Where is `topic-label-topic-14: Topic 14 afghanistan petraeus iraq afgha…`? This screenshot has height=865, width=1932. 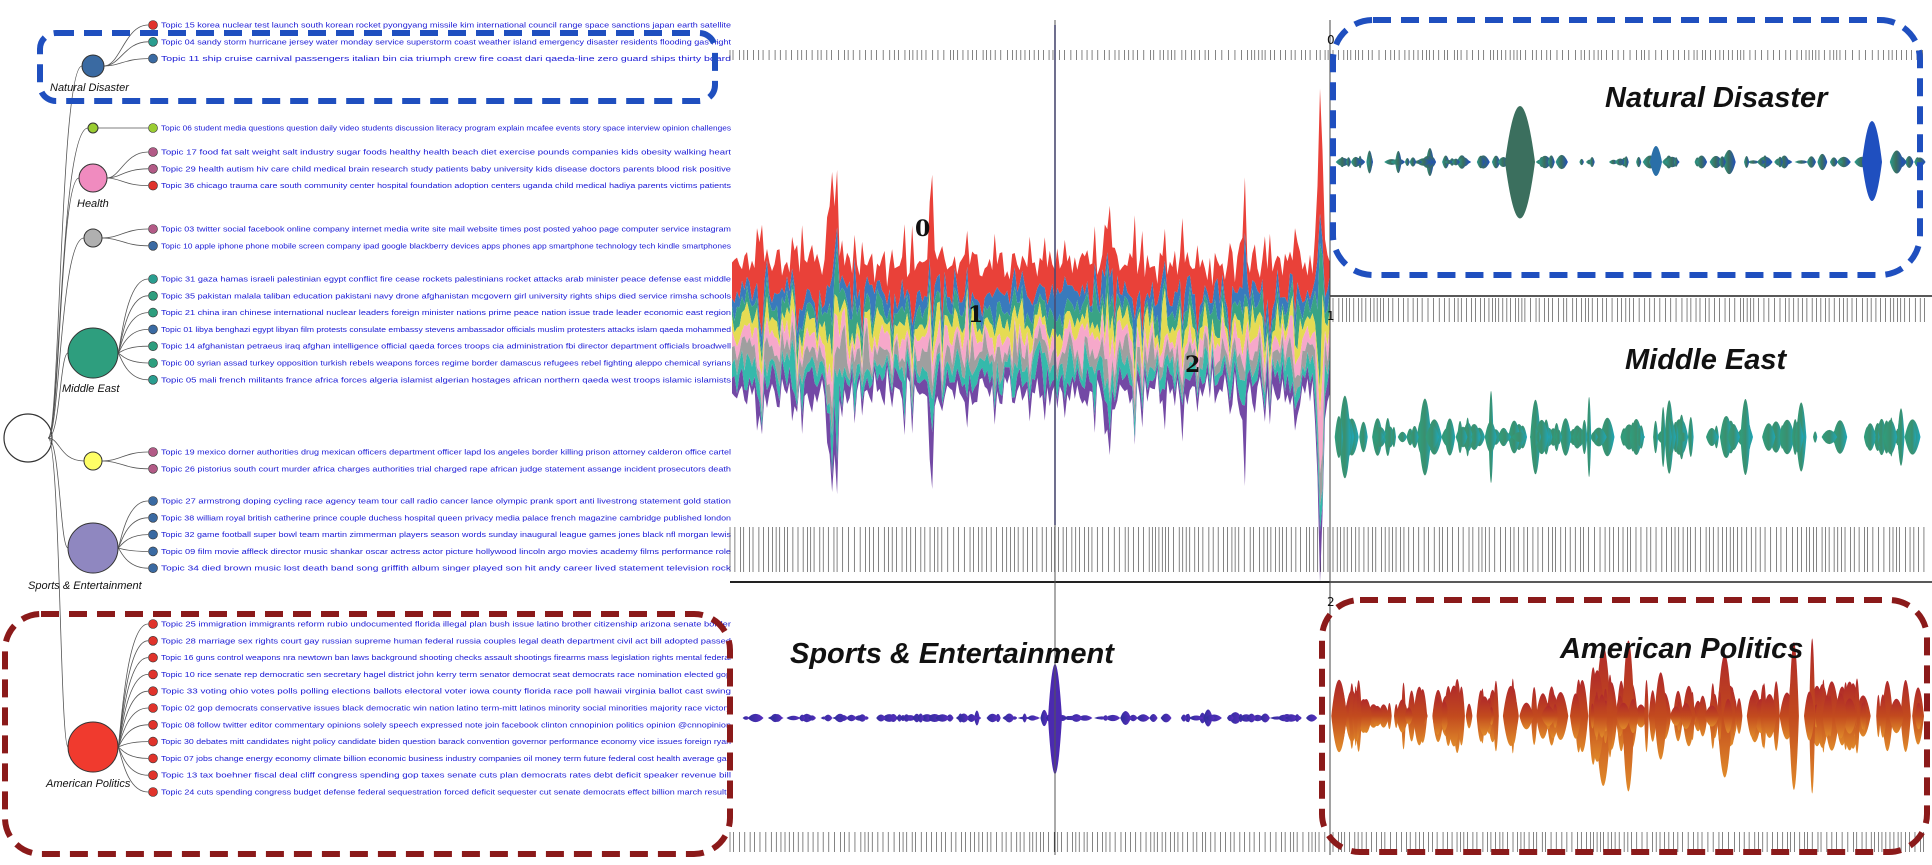
topic-label-topic-14: Topic 14 afghanistan petraeus iraq afgha… is located at coordinates (446, 347).